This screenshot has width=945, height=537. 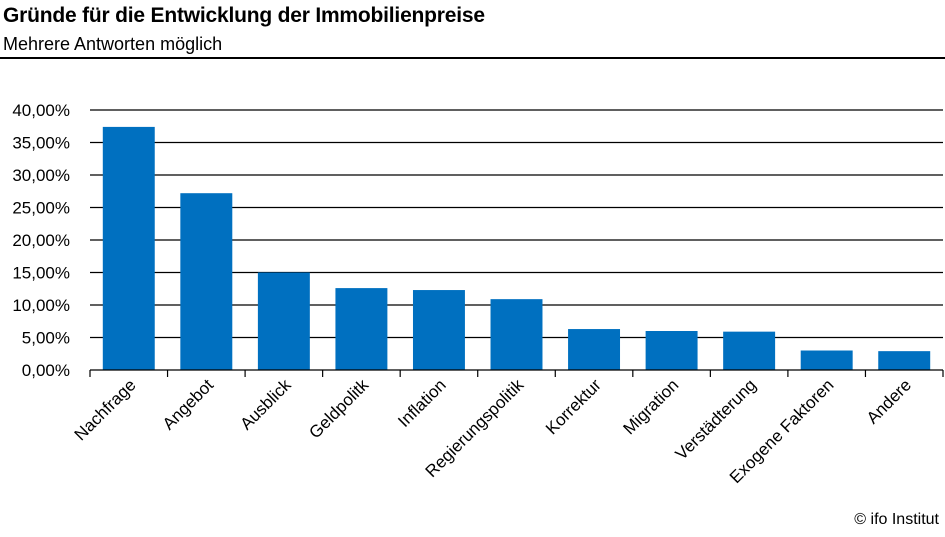 I want to click on x-tick-label: Angebot, so click(x=188, y=404).